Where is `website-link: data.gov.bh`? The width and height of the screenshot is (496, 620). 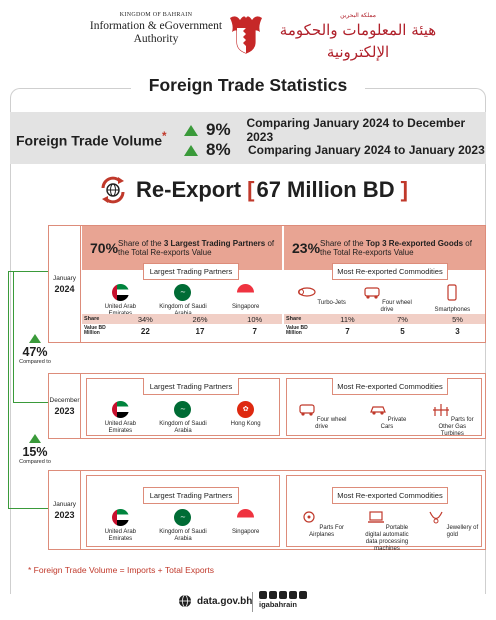
website-link: data.gov.bh is located at coordinates (215, 601).